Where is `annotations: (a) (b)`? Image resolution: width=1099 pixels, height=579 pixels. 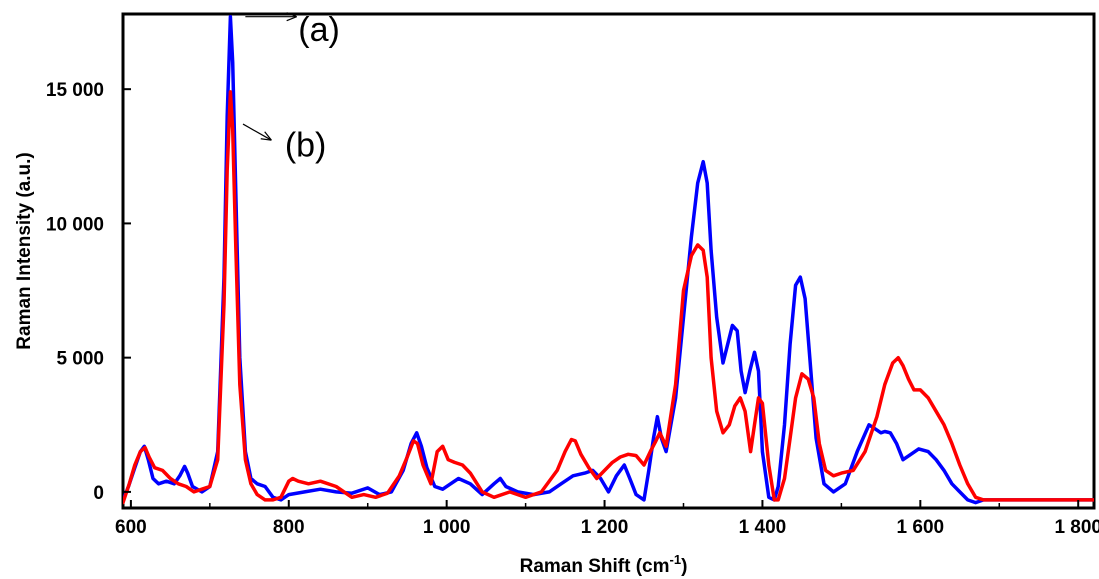
annotations: (a) (b) is located at coordinates (291, 87).